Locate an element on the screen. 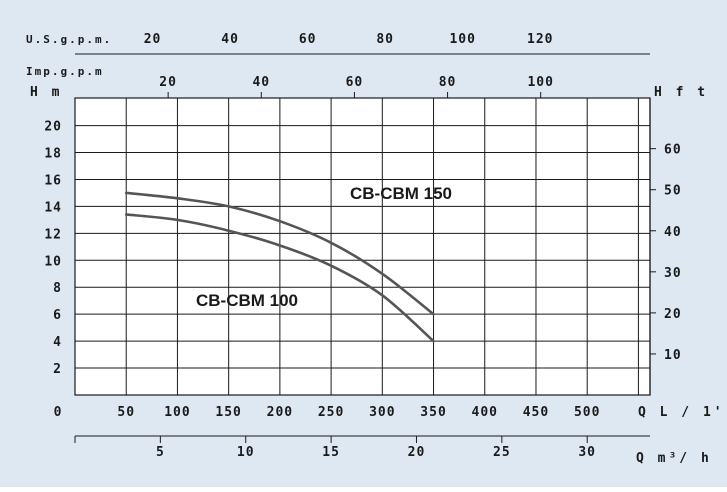 This screenshot has width=727, height=492. flow-lpm-tick-label: 50 is located at coordinates (126, 412).